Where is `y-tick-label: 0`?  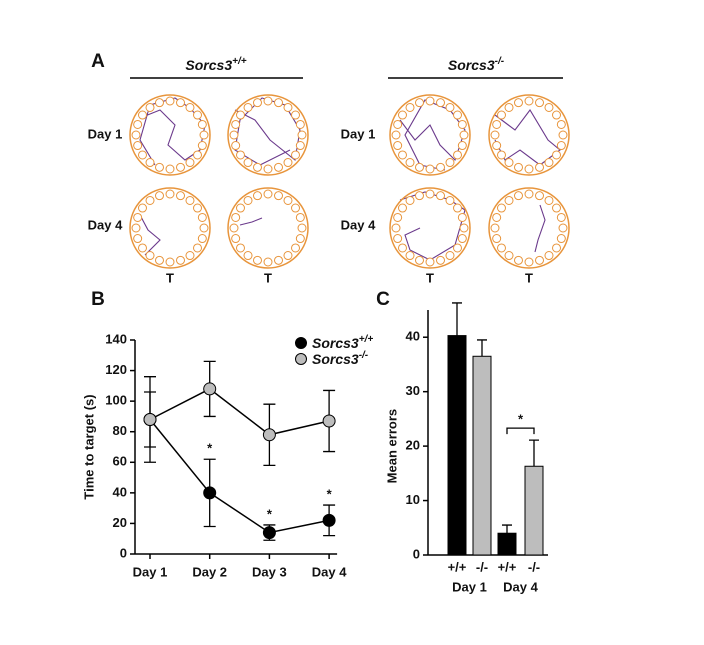
y-tick-label: 0 is located at coordinates (123, 552).